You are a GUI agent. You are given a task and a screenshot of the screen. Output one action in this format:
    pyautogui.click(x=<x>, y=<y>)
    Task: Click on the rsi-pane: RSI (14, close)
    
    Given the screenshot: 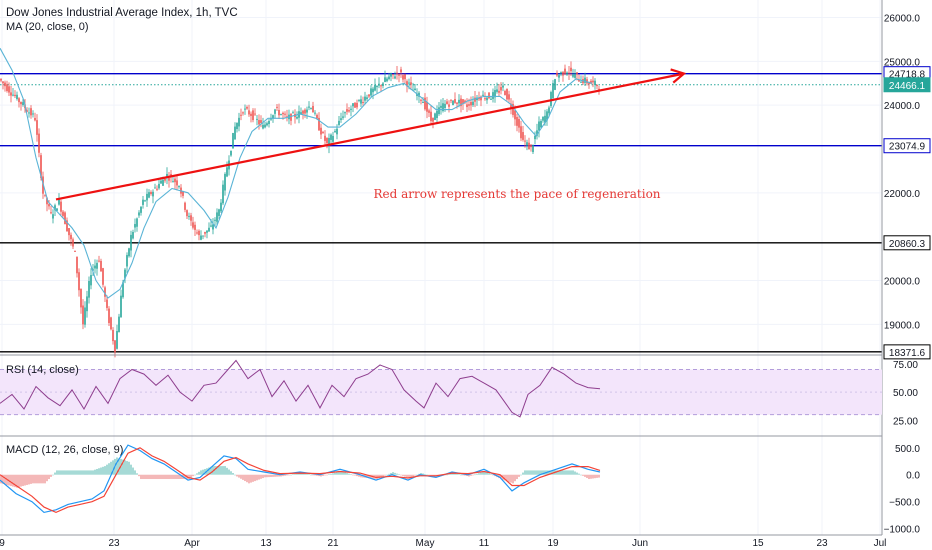 What is the action you would take?
    pyautogui.click(x=441, y=388)
    